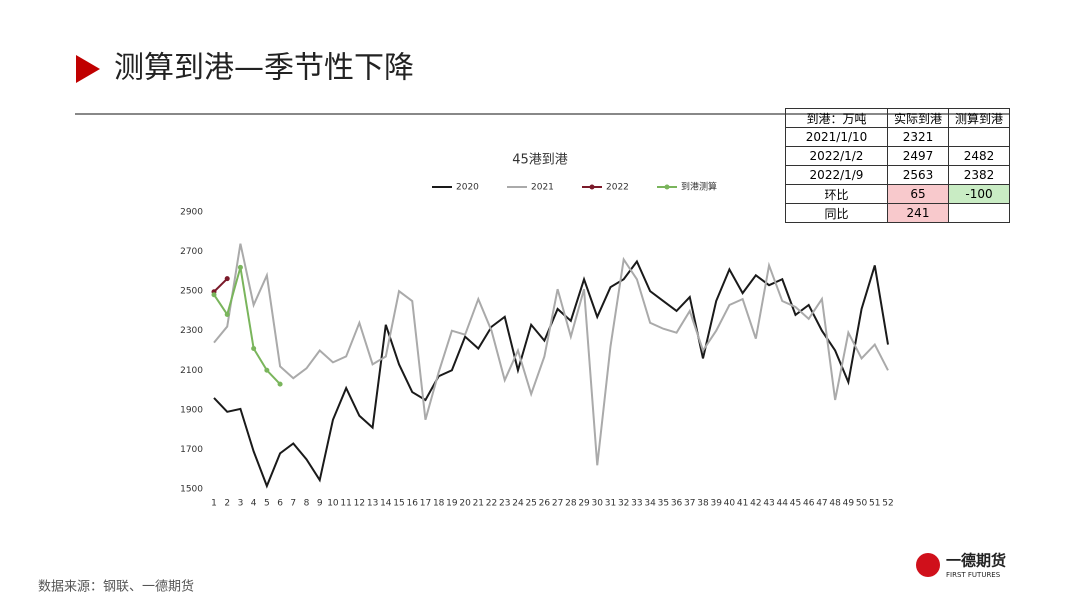  I want to click on table-cell: 2497, so click(918, 156).